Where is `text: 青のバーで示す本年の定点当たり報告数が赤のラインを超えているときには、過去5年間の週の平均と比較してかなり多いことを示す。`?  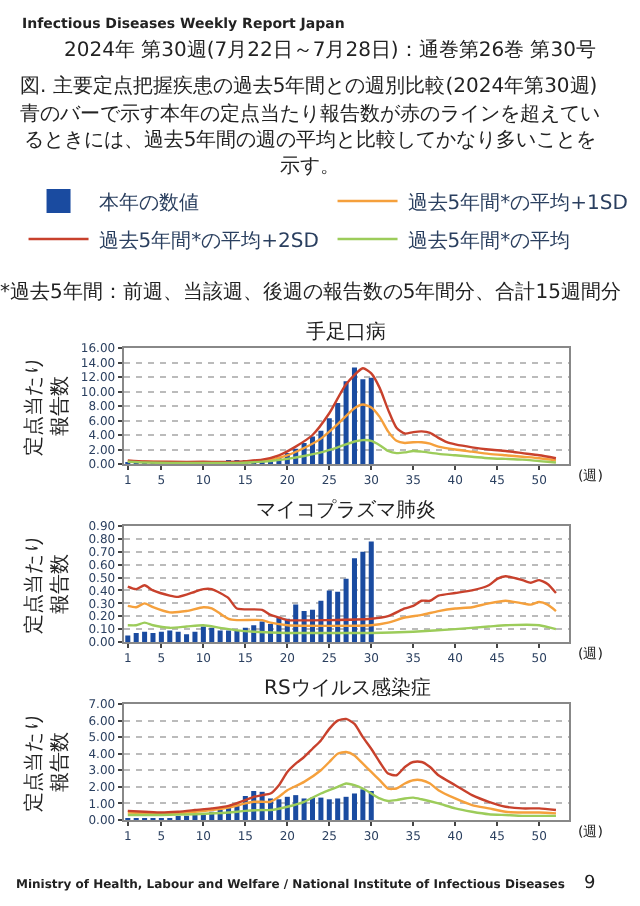 text: 青のバーで示す本年の定点当たり報告数が赤のラインを超えているときには、過去5年間の週の平均と比較してかなり多いことを示す。 is located at coordinates (310, 140).